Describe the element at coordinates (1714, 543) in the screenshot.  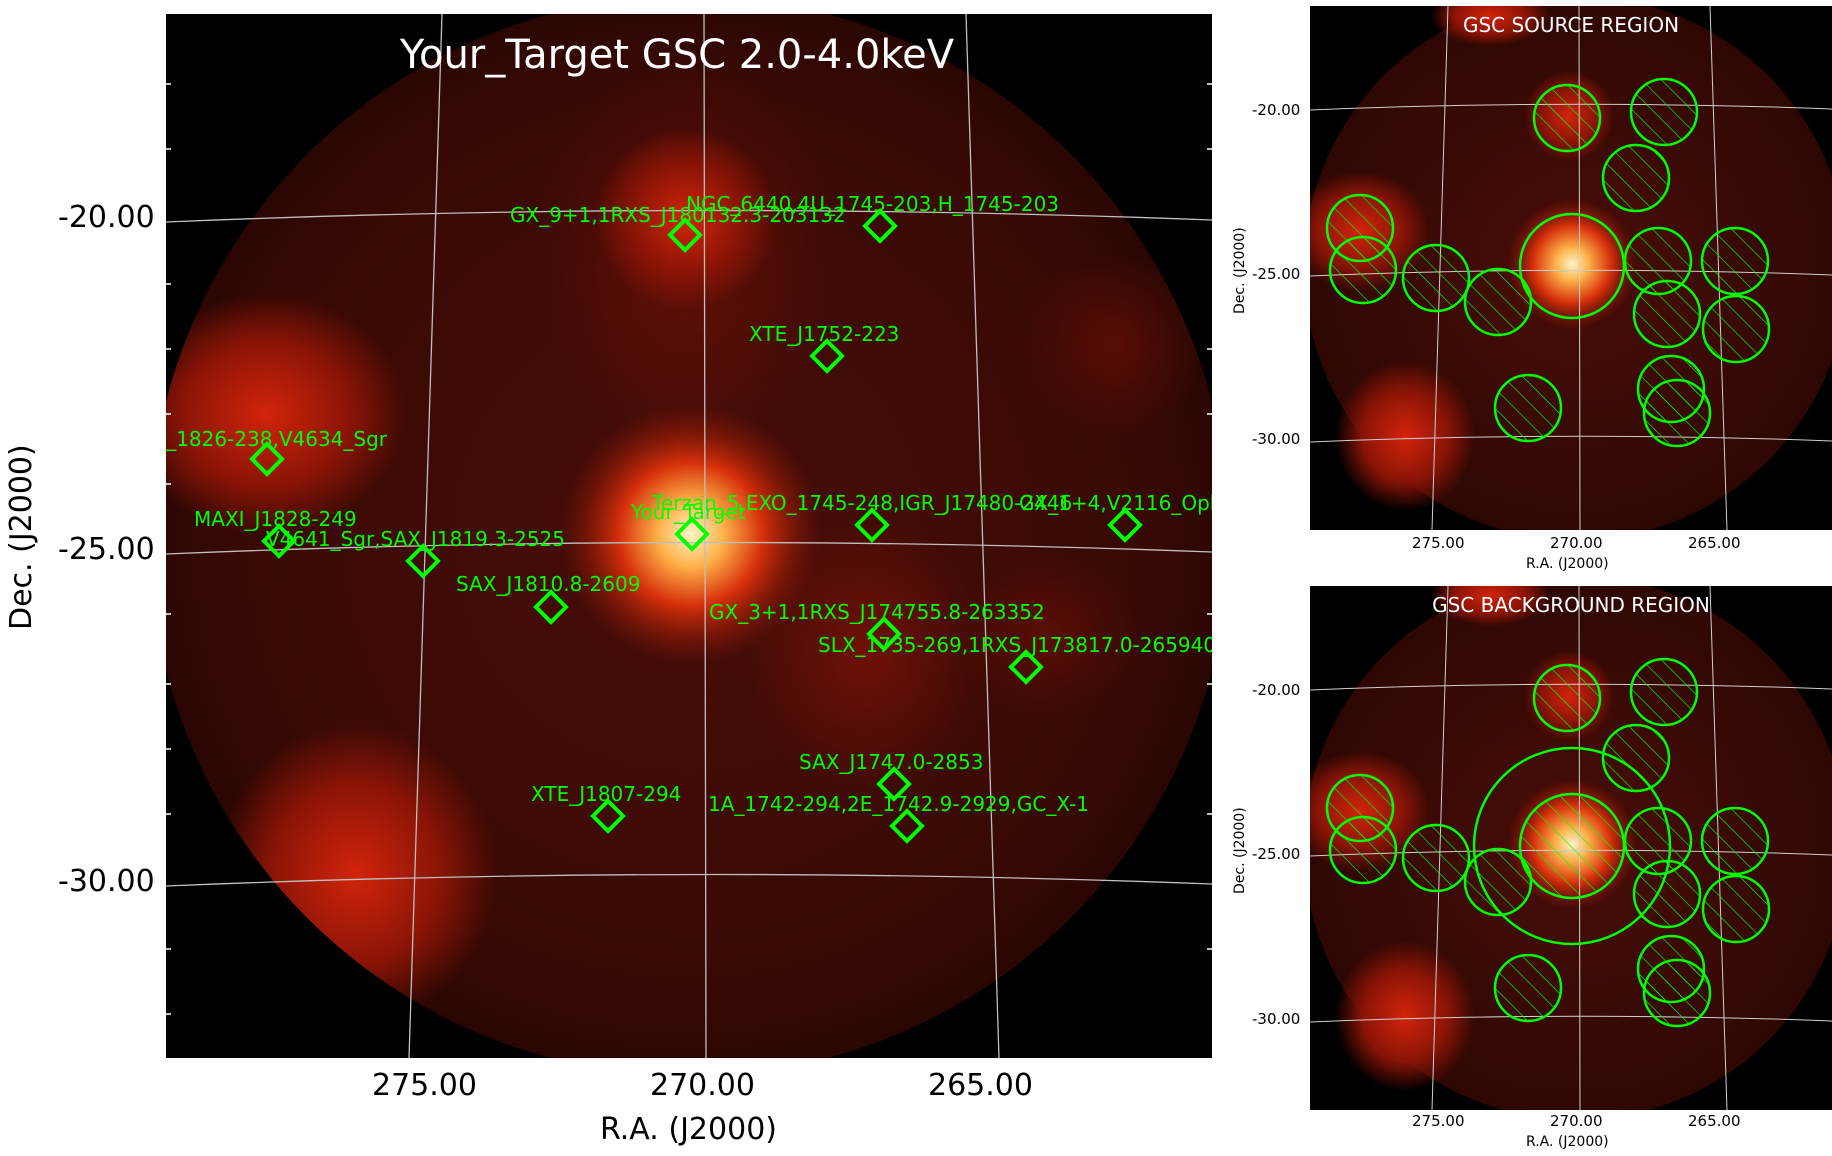
I see `src-x-tick-265: 265.00` at that location.